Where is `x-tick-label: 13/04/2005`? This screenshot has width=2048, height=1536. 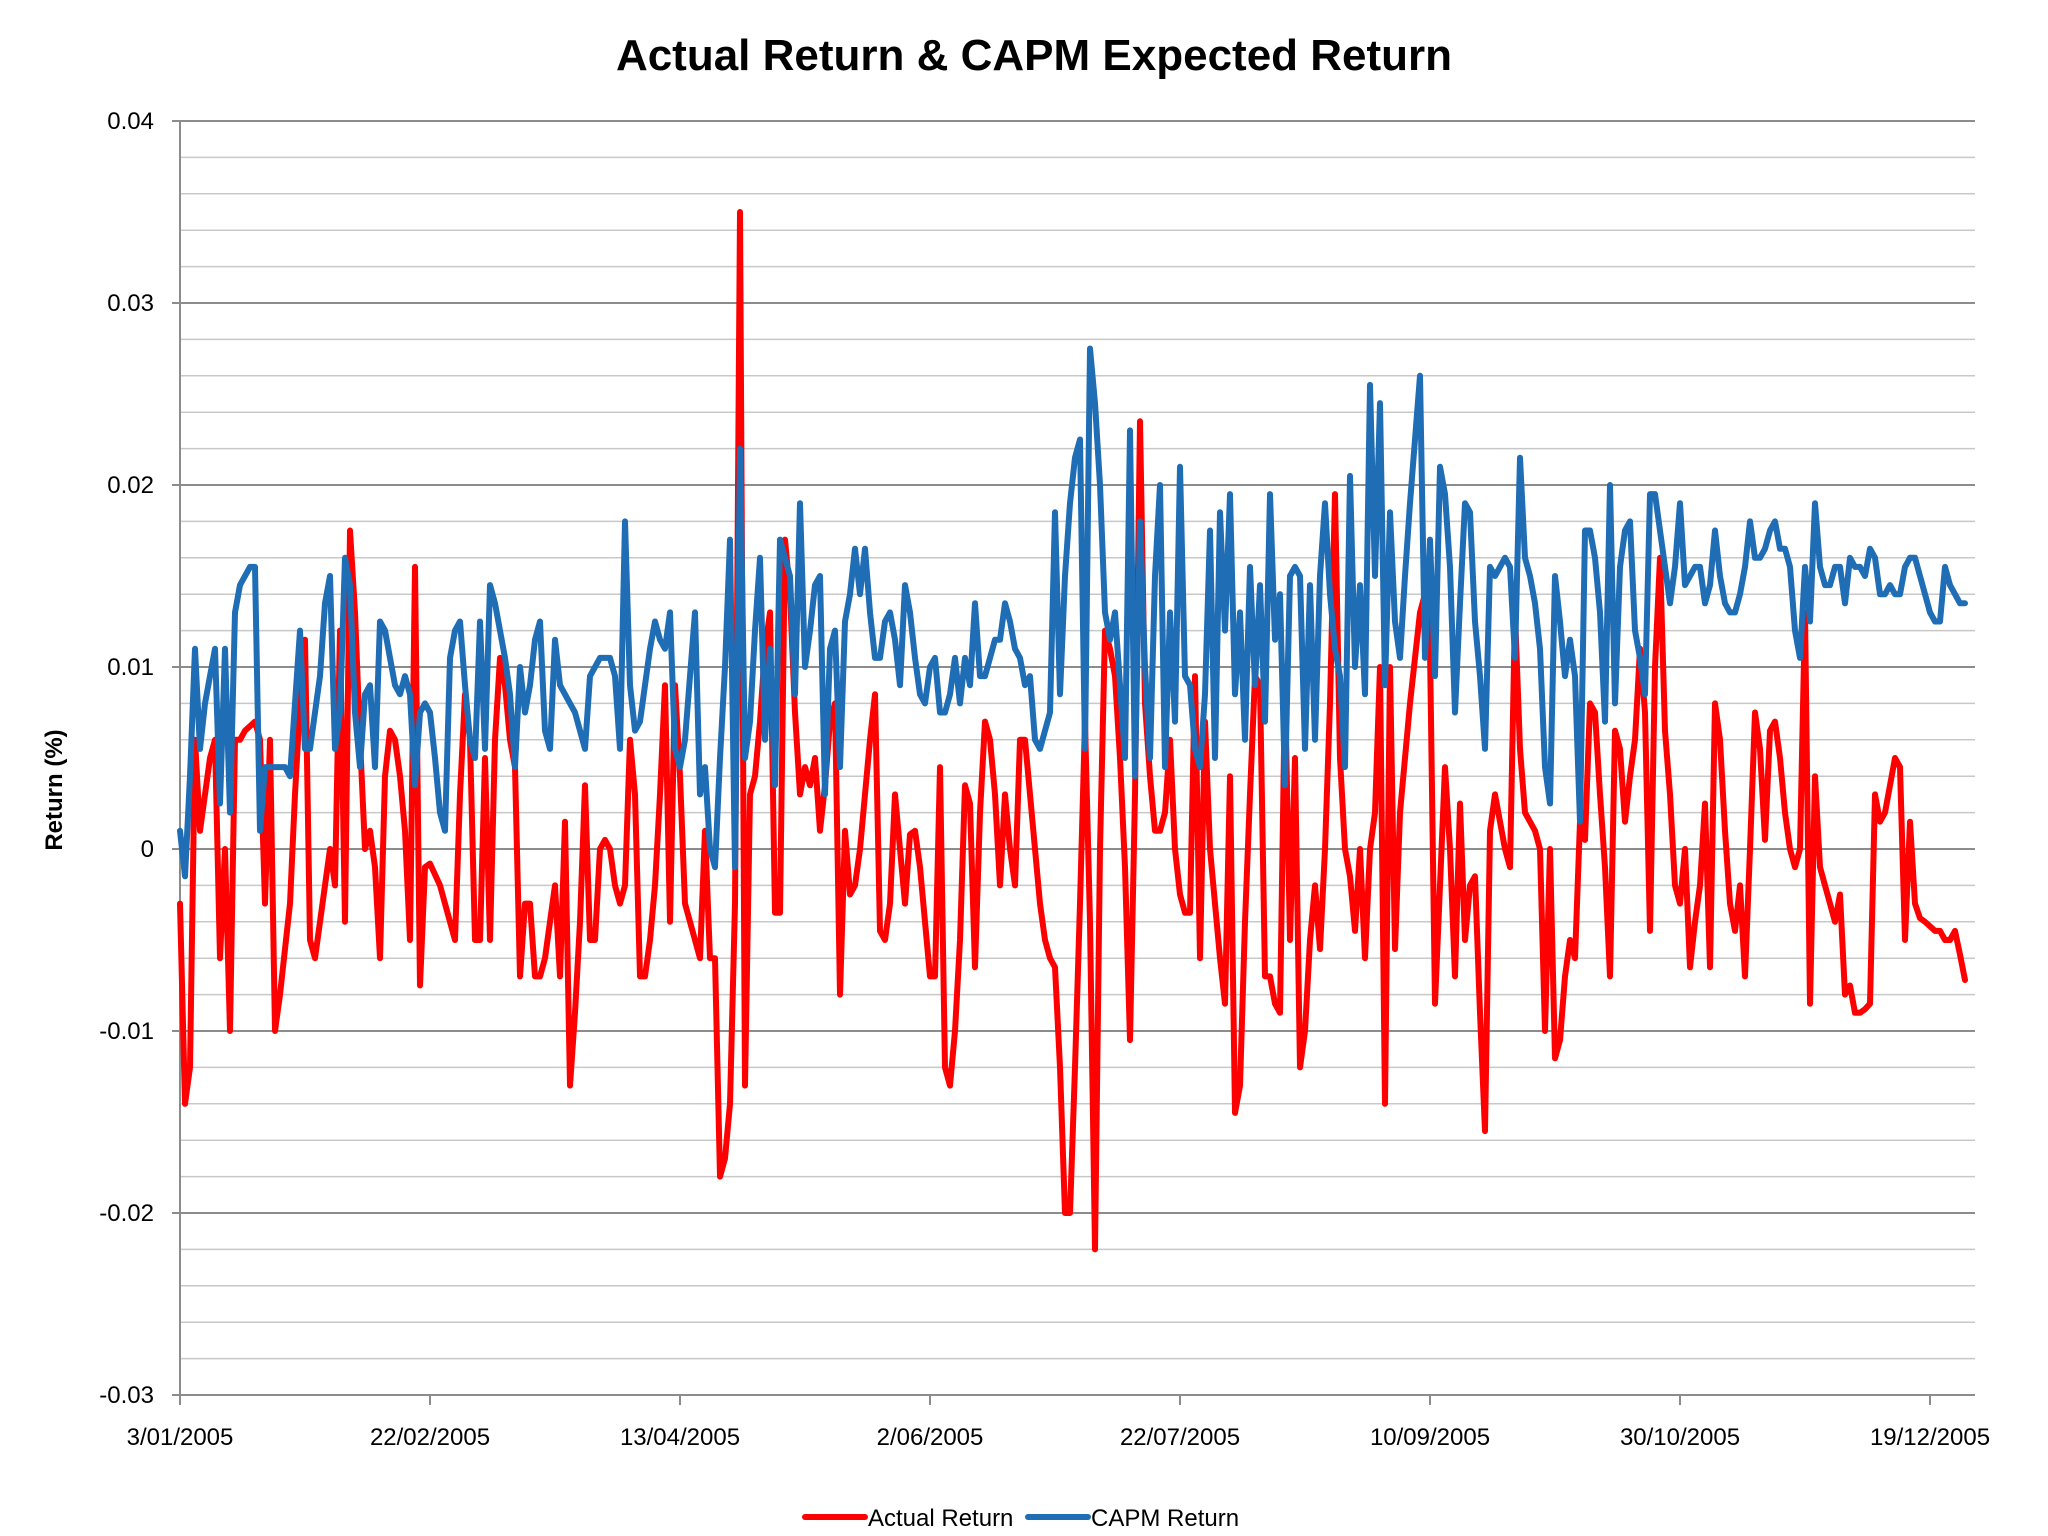
x-tick-label: 13/04/2005 is located at coordinates (680, 1437).